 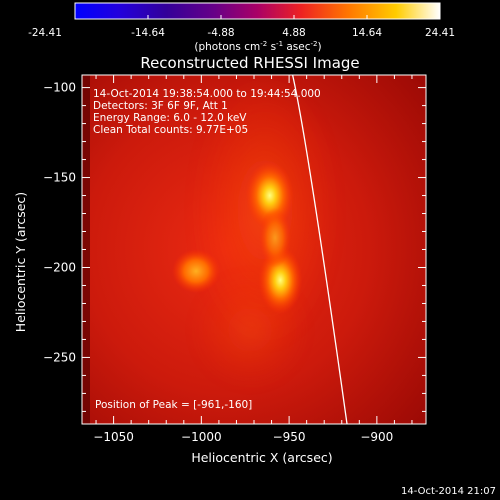 What do you see at coordinates (289, 437) in the screenshot?
I see `tick-label: −950` at bounding box center [289, 437].